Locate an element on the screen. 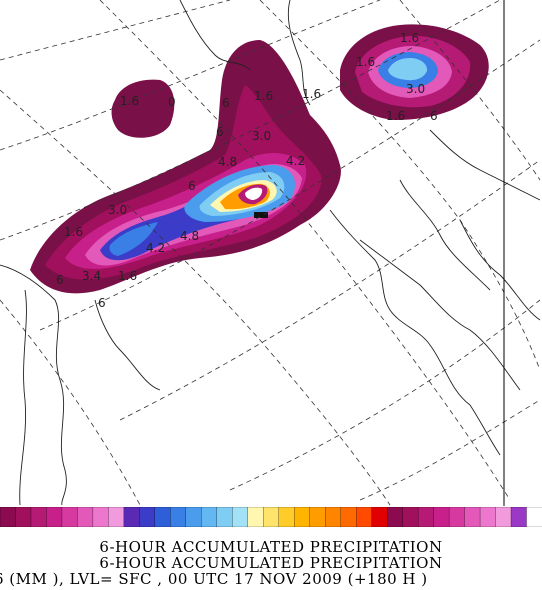 Image resolution: width=542 pixels, height=590 pixels. contour-label: 0 is located at coordinates (172, 102).